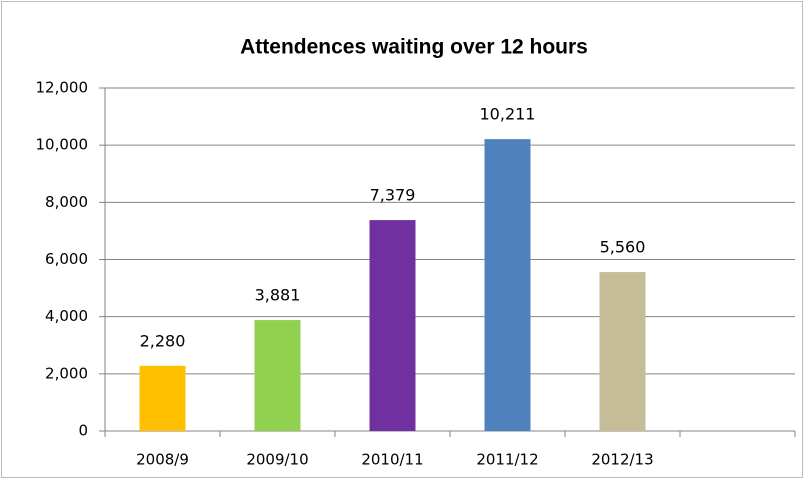  What do you see at coordinates (162, 460) in the screenshot?
I see `x-tick-label: 2008/9` at bounding box center [162, 460].